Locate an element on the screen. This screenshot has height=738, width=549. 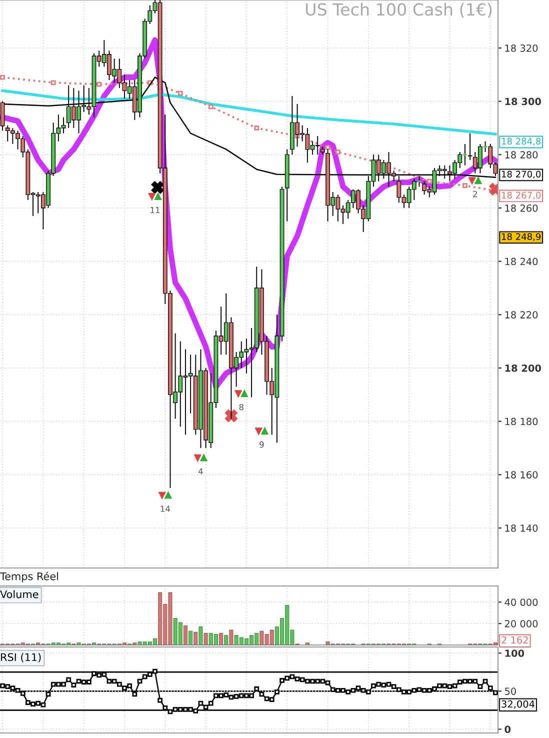
annotation: 2 is located at coordinates (475, 194).